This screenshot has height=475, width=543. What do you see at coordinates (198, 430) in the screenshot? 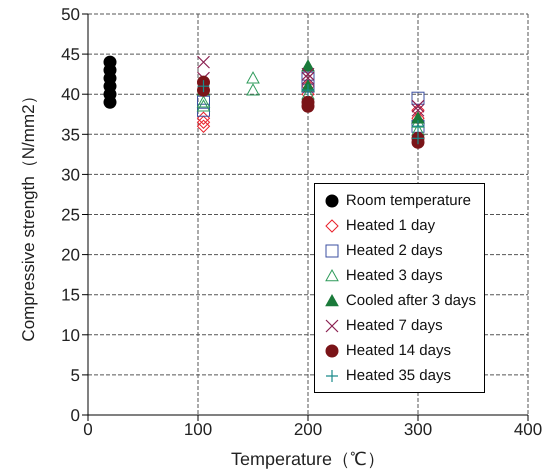
I see `x-tick-label: 100` at bounding box center [198, 430].